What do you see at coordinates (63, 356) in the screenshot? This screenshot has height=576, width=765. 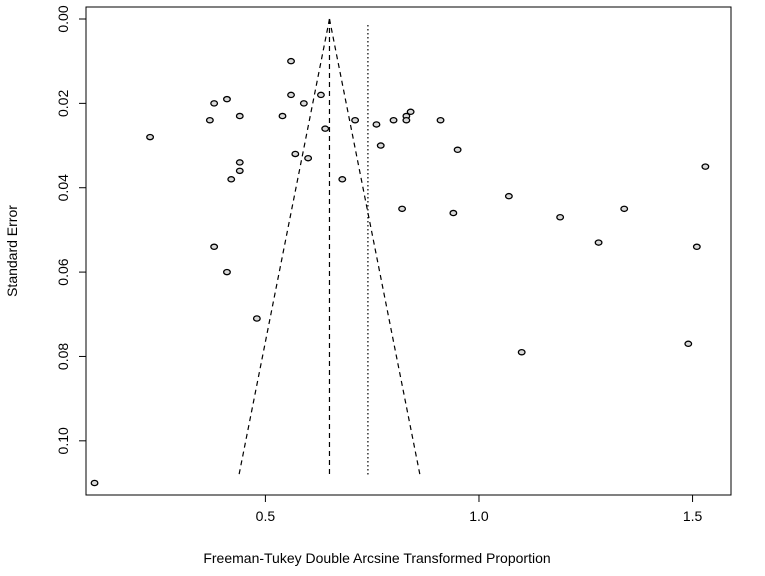 I see `y-tick-label: 0.08` at bounding box center [63, 356].